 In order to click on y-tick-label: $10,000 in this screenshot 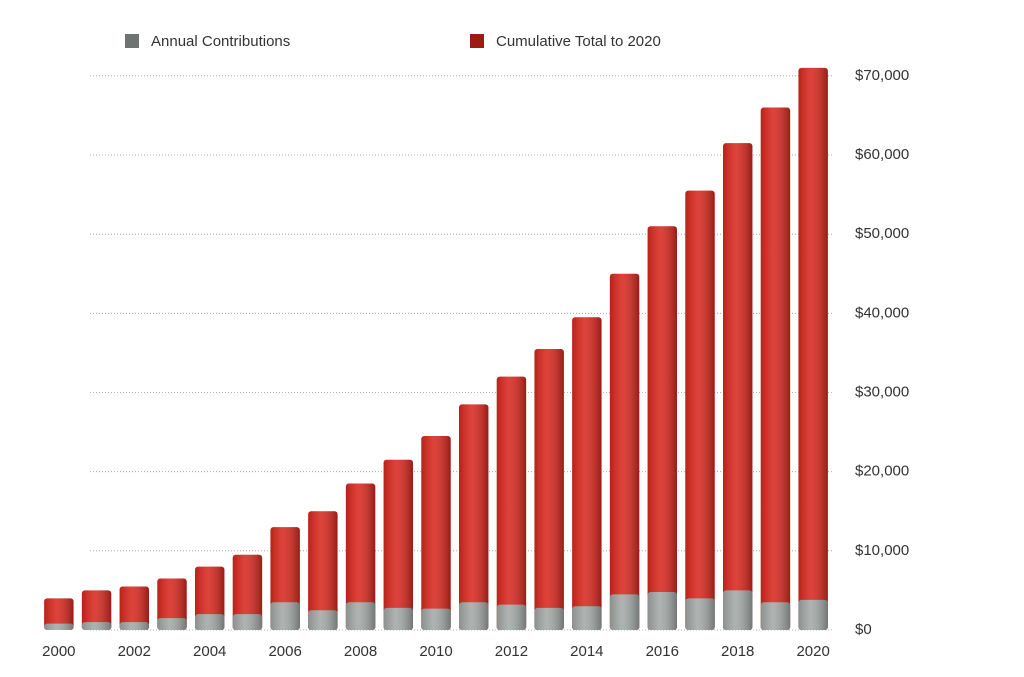, I will do `click(882, 550)`.